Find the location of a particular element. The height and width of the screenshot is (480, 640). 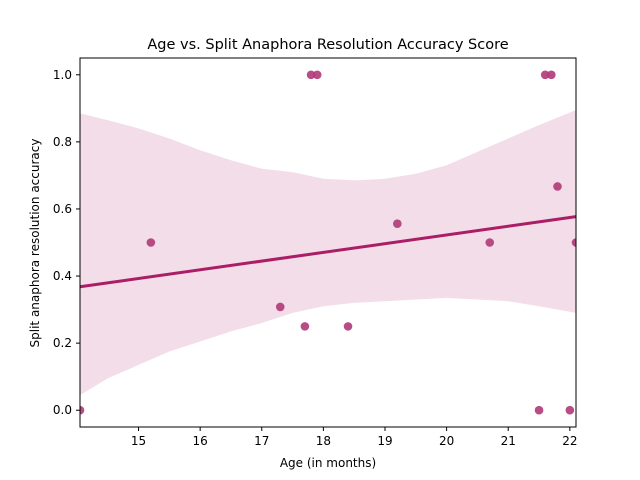

y-tick-label: 0.0 is located at coordinates (62, 410).